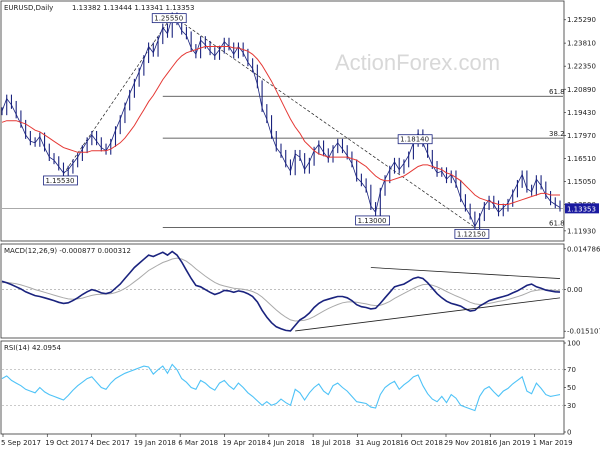  Describe the element at coordinates (421, 443) in the screenshot. I see `x-tick-label: 16 Oct 2018` at that location.